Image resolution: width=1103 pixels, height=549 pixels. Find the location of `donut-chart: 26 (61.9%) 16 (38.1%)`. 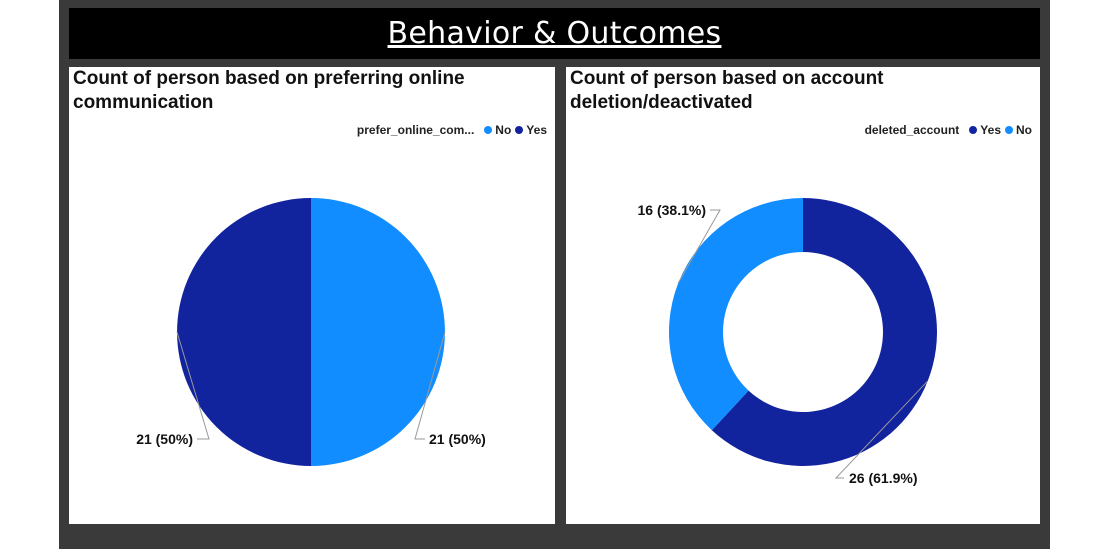

donut-chart: 26 (61.9%) 16 (38.1%) is located at coordinates (787, 342).